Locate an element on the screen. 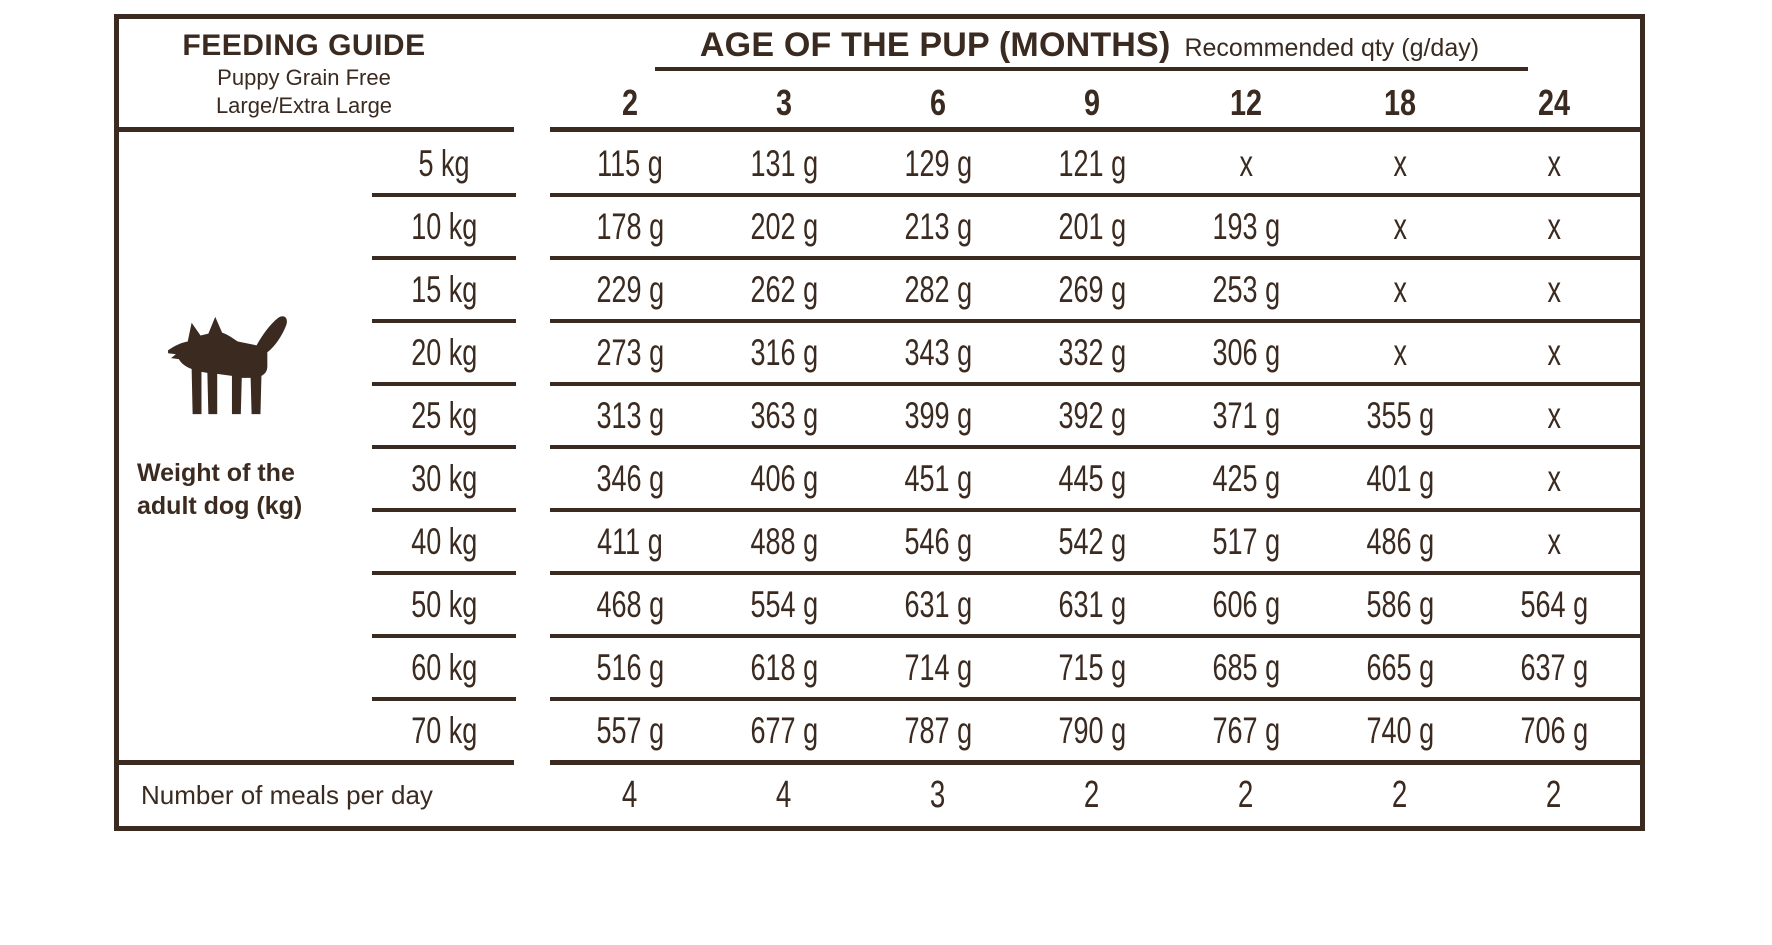  weight-cell-text: 5 kg is located at coordinates (444, 163).